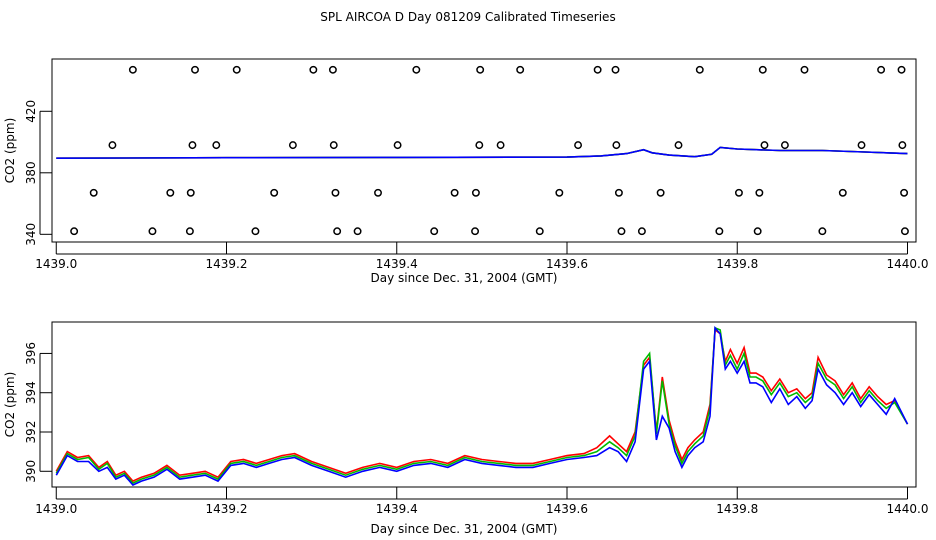  I want to click on panel-1-series-blue, so click(482, 152).